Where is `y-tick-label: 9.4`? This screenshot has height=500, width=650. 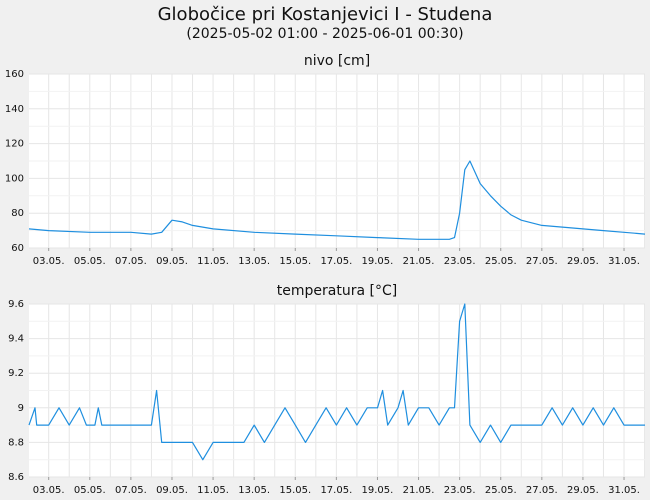 y-tick-label: 9.4 is located at coordinates (16, 339).